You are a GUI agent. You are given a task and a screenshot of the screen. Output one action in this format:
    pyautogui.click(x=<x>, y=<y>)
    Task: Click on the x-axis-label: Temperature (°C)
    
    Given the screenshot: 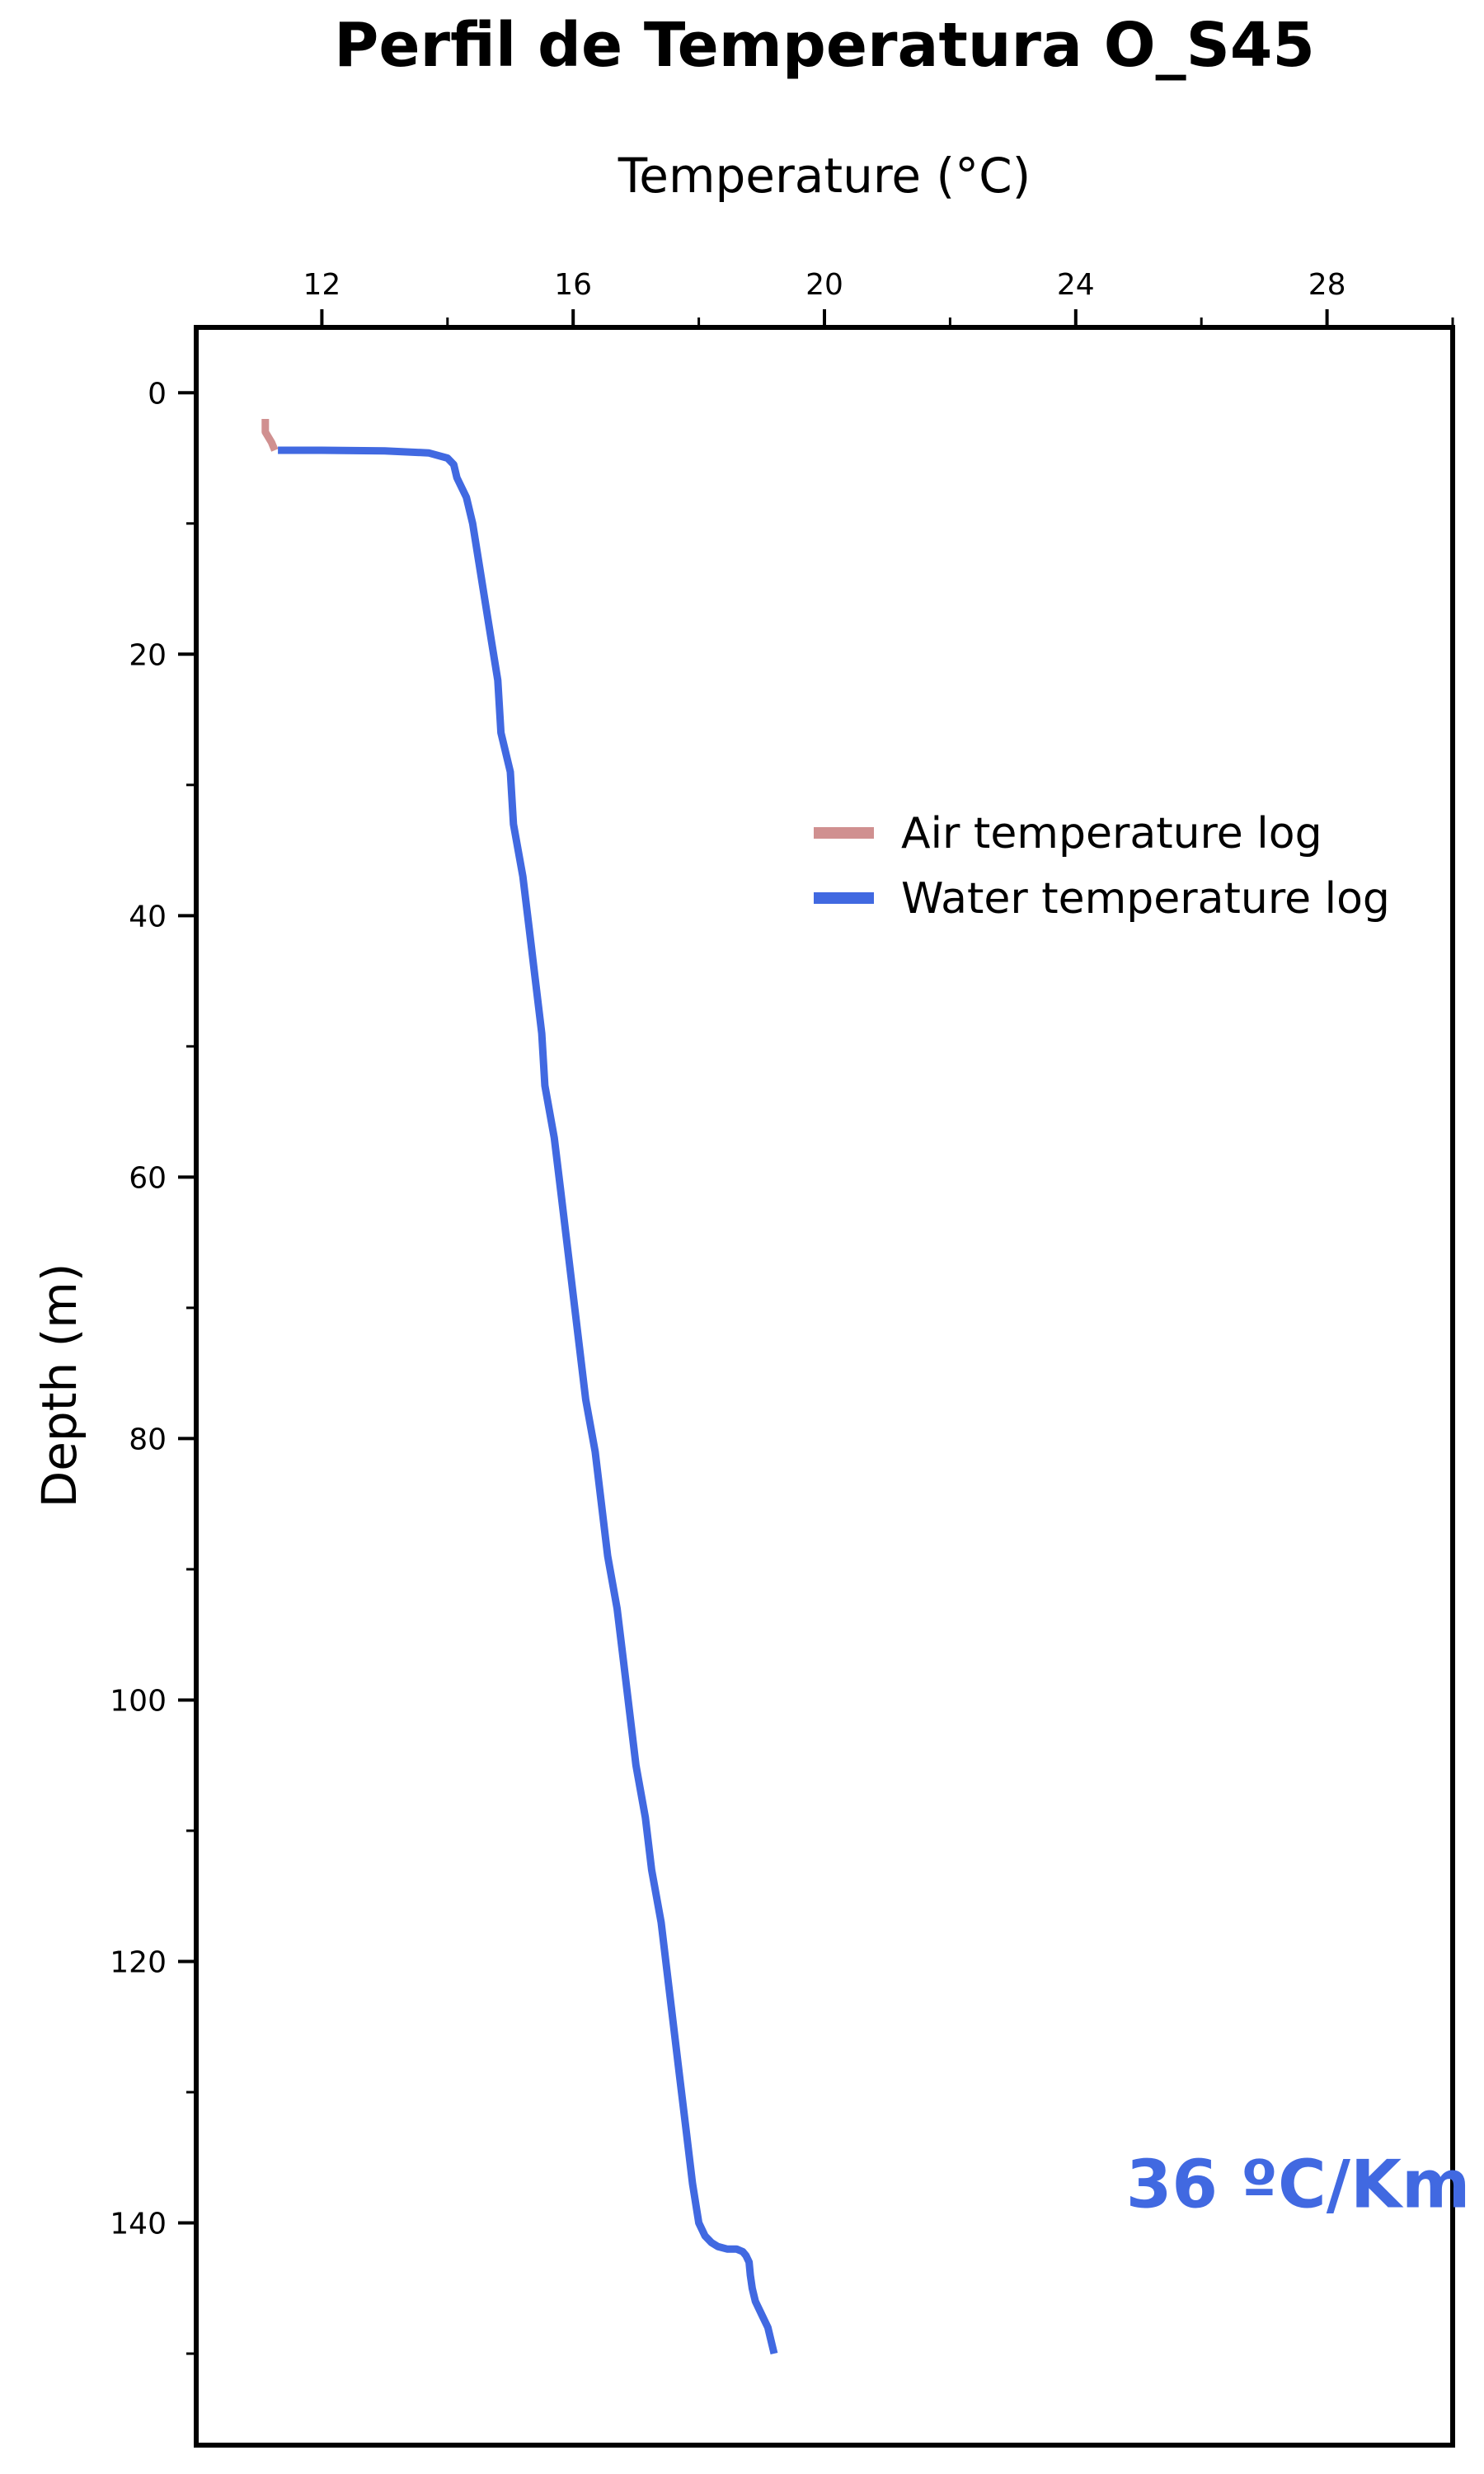 What is the action you would take?
    pyautogui.click(x=824, y=176)
    